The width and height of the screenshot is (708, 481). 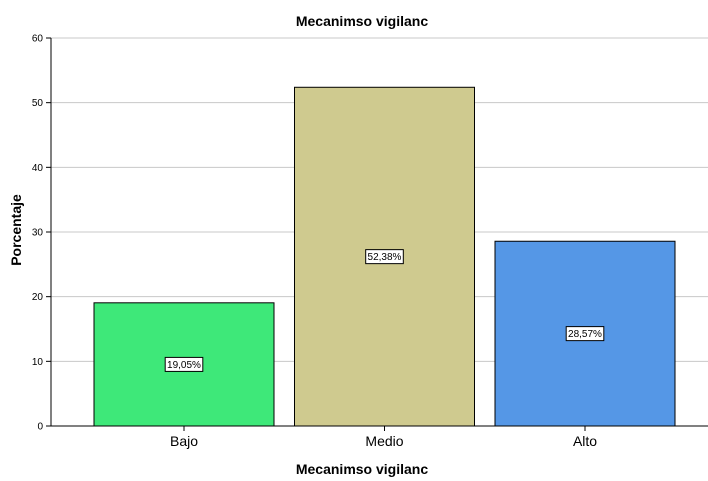 What do you see at coordinates (585, 441) in the screenshot?
I see `x-tick-label: Alto` at bounding box center [585, 441].